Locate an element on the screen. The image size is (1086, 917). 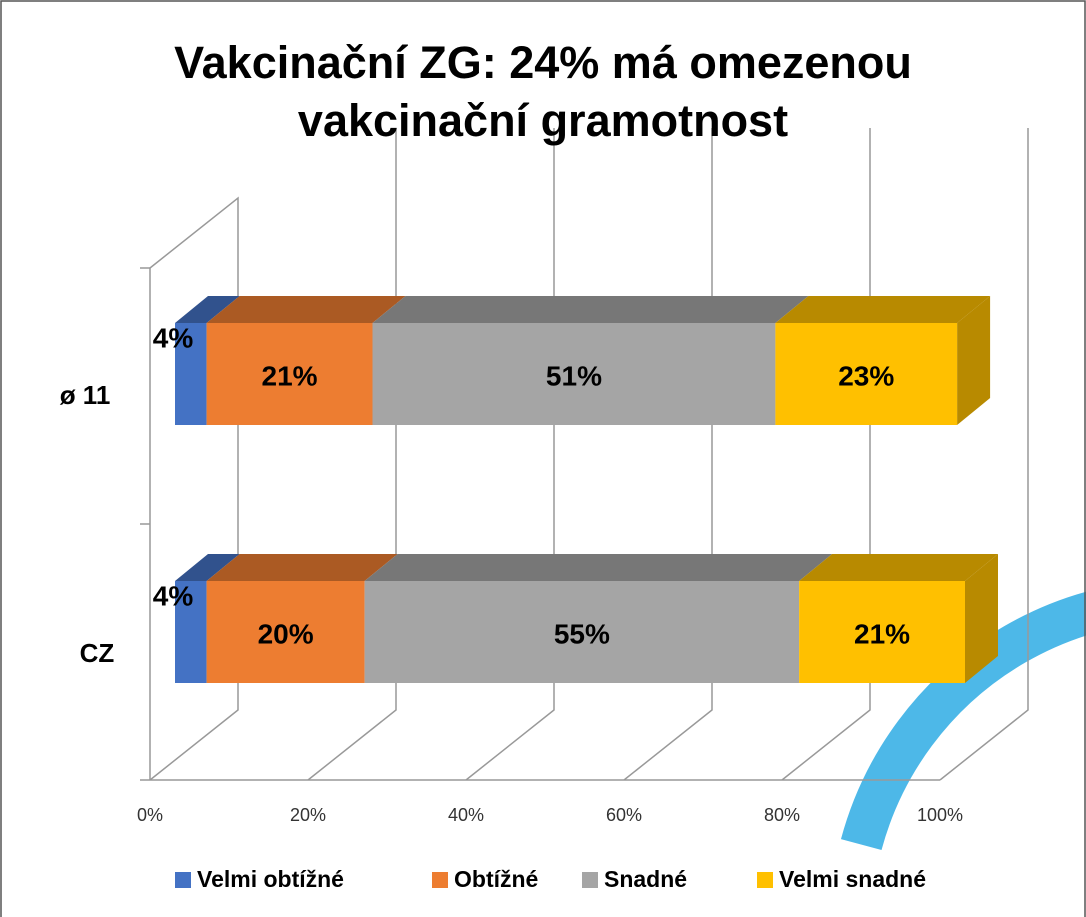
data-label: 20% is located at coordinates (286, 633).